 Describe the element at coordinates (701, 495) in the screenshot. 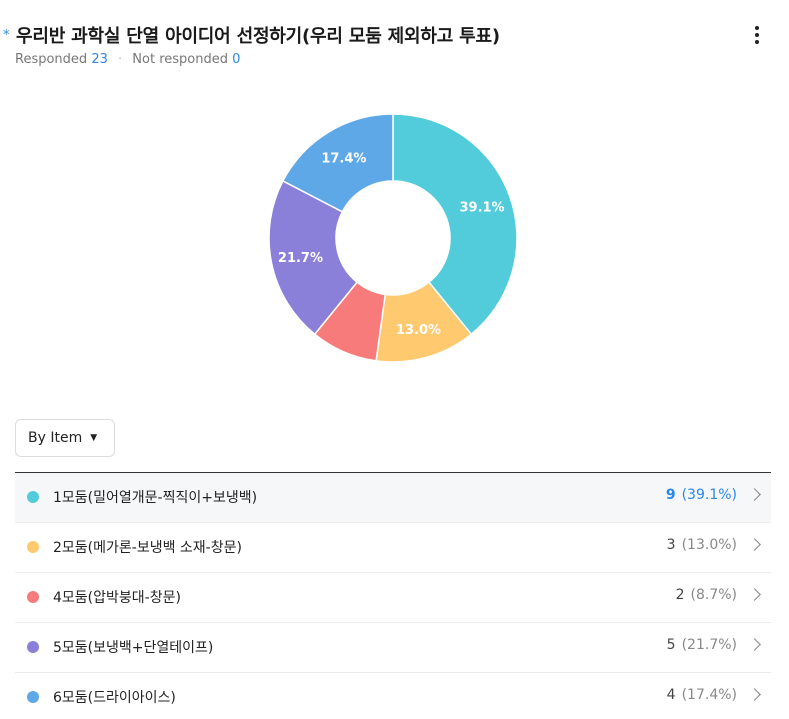

I see `item-count: 9 (39.1%)` at that location.